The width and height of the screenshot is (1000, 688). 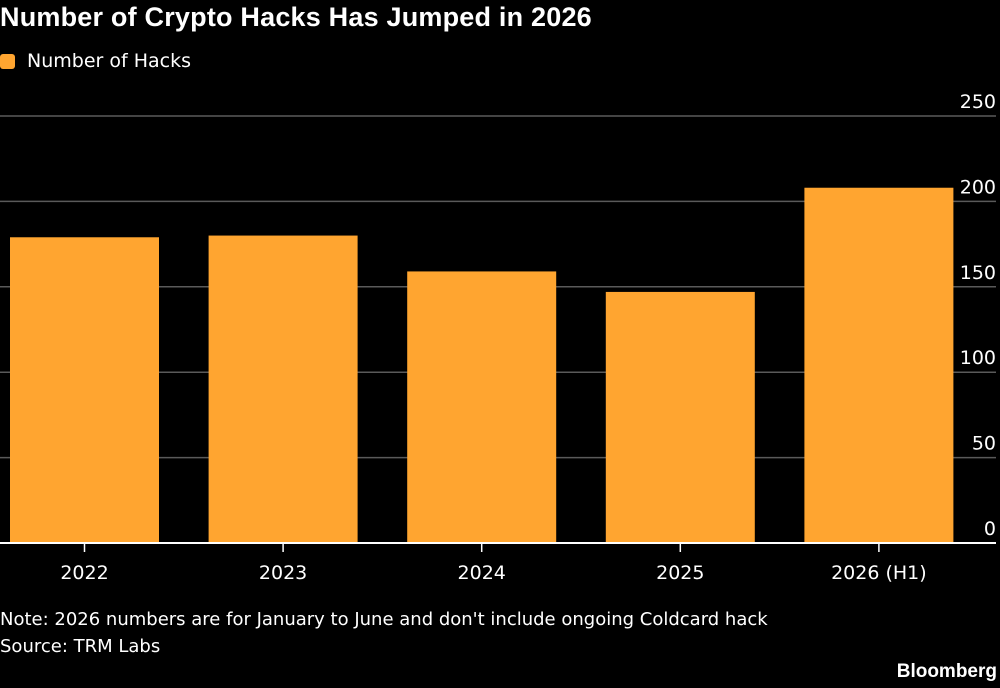 I want to click on y-tick-label: 150, so click(x=978, y=273).